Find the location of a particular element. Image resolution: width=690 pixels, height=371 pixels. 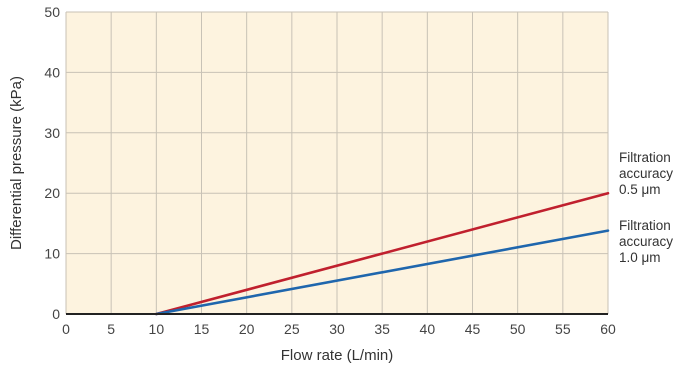

y-tick-label: 0 is located at coordinates (56, 314).